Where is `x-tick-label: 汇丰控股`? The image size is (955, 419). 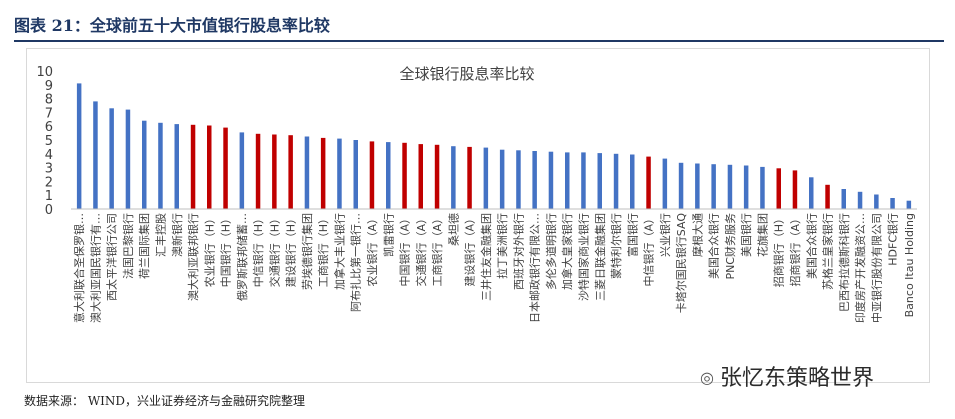 x-tick-label: 汇丰控股 is located at coordinates (161, 235).